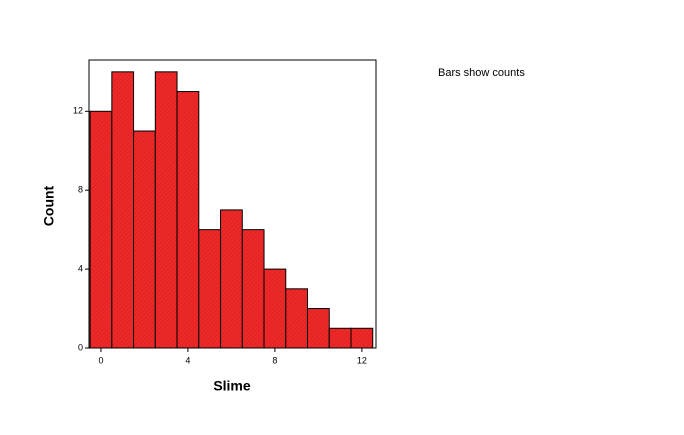 Image resolution: width=684 pixels, height=435 pixels. I want to click on y-tick-label: 0, so click(80, 347).